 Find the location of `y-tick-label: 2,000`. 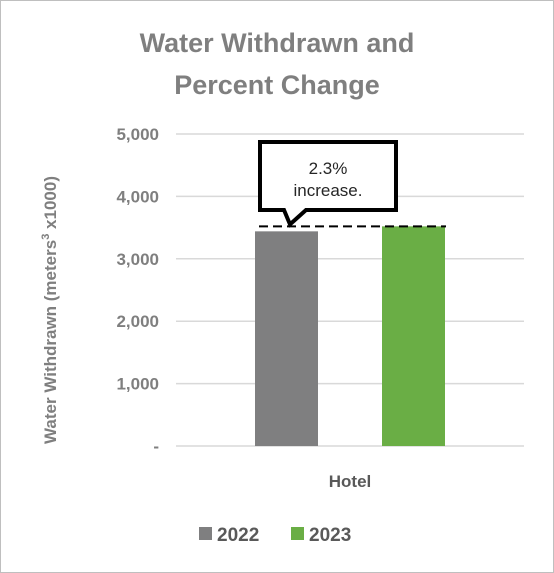

y-tick-label: 2,000 is located at coordinates (137, 321).